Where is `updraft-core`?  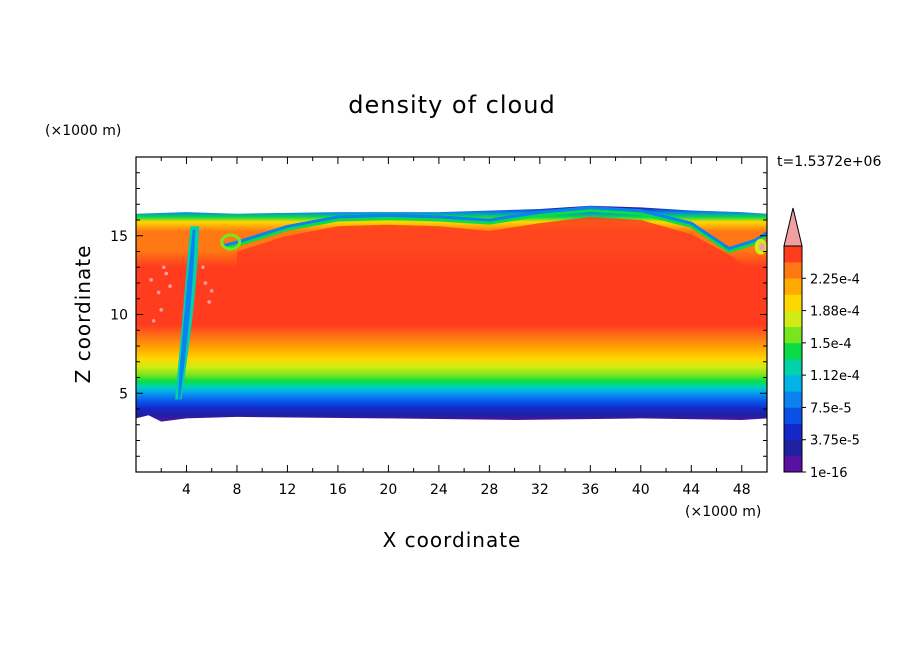
updraft-core is located at coordinates (186, 314).